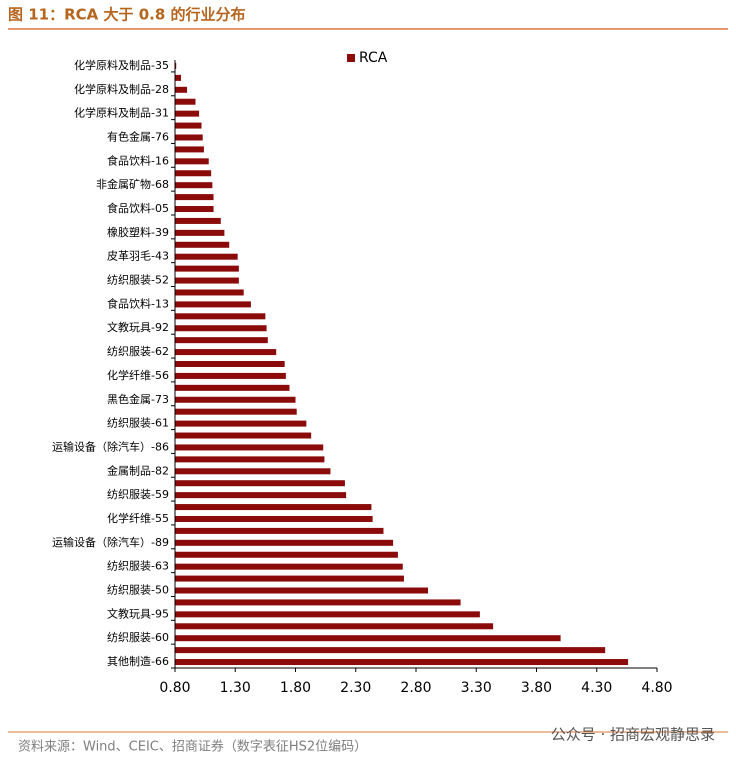 The width and height of the screenshot is (736, 763). I want to click on y-tick-label: 化学纤维-56, so click(138, 375).